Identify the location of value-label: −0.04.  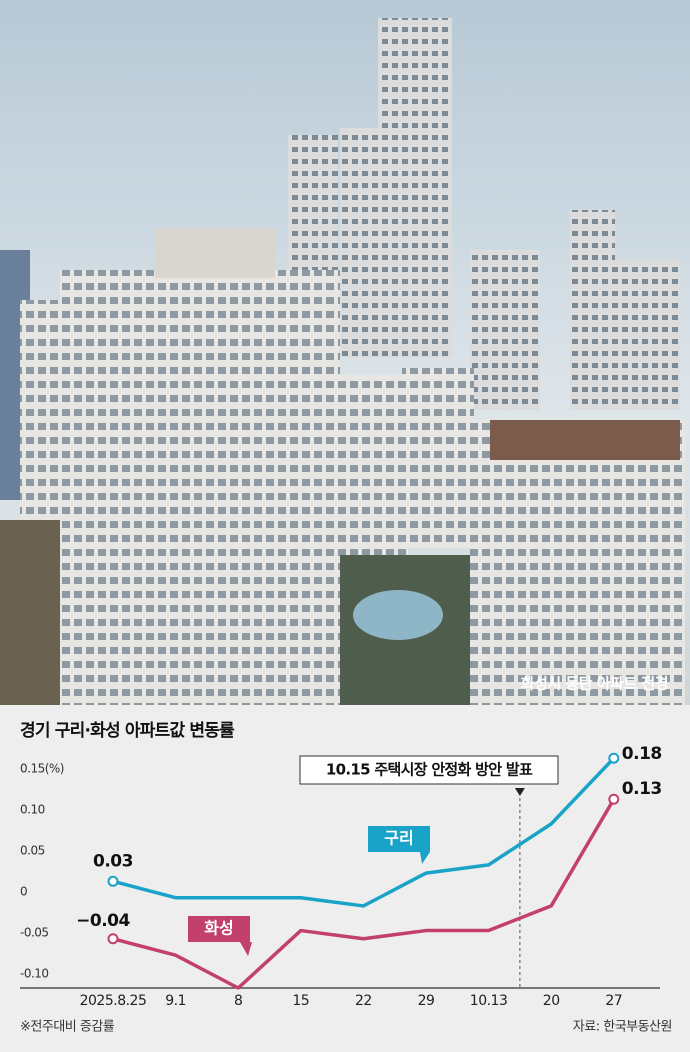
(103, 921).